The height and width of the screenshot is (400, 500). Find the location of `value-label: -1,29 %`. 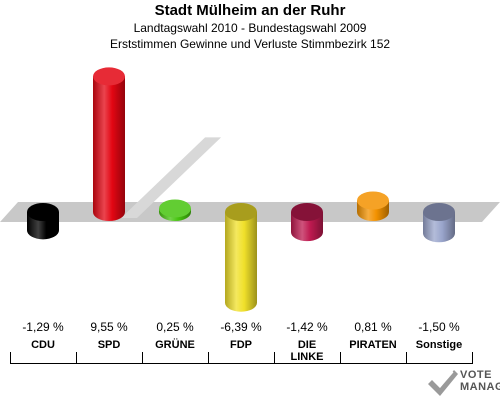

value-label: -1,29 % is located at coordinates (43, 327).